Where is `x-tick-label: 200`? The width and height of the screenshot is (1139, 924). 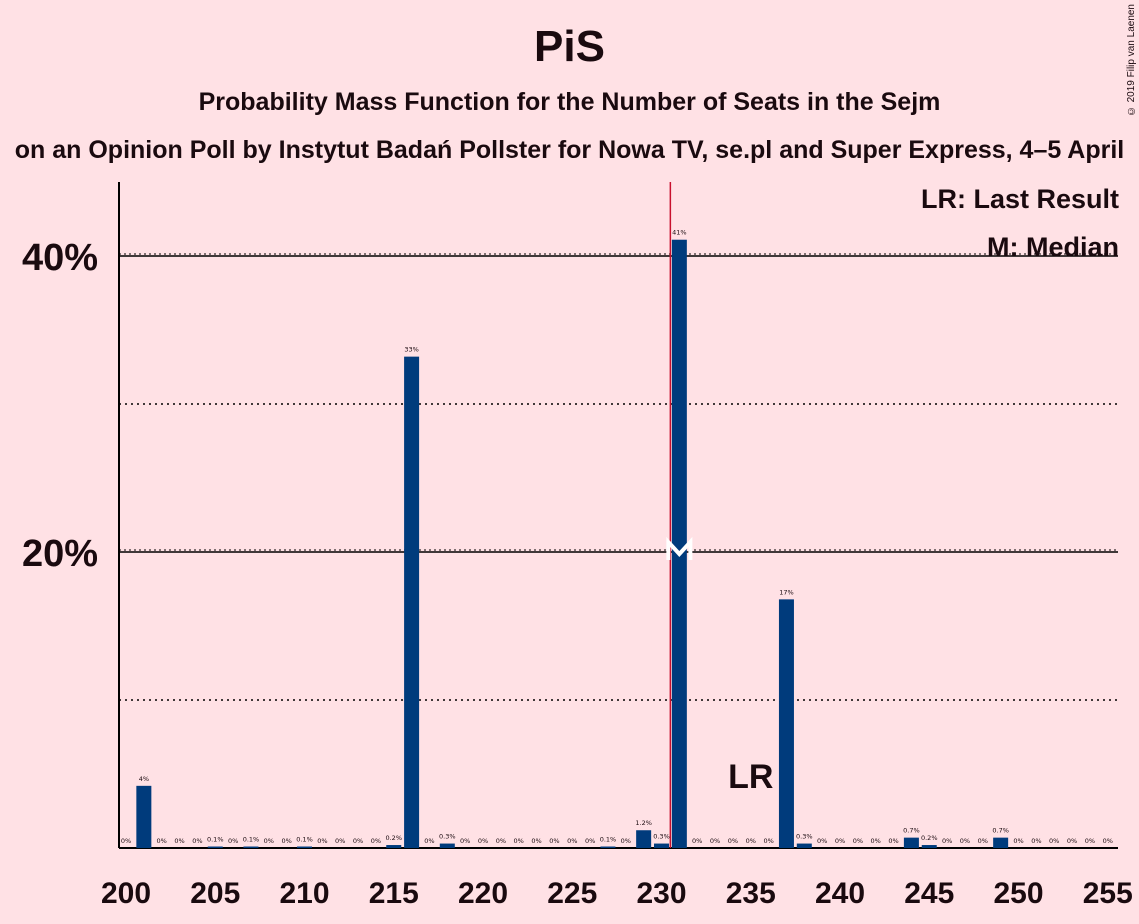
x-tick-label: 200 is located at coordinates (126, 893).